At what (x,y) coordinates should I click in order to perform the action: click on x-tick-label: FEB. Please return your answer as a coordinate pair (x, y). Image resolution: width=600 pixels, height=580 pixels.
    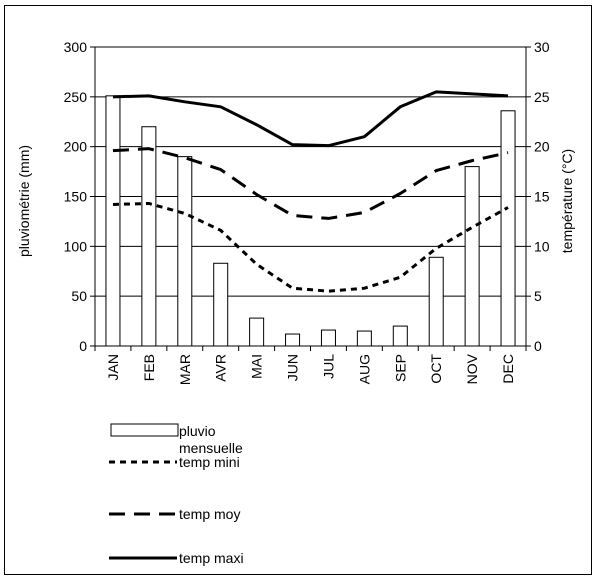
    Looking at the image, I should click on (149, 367).